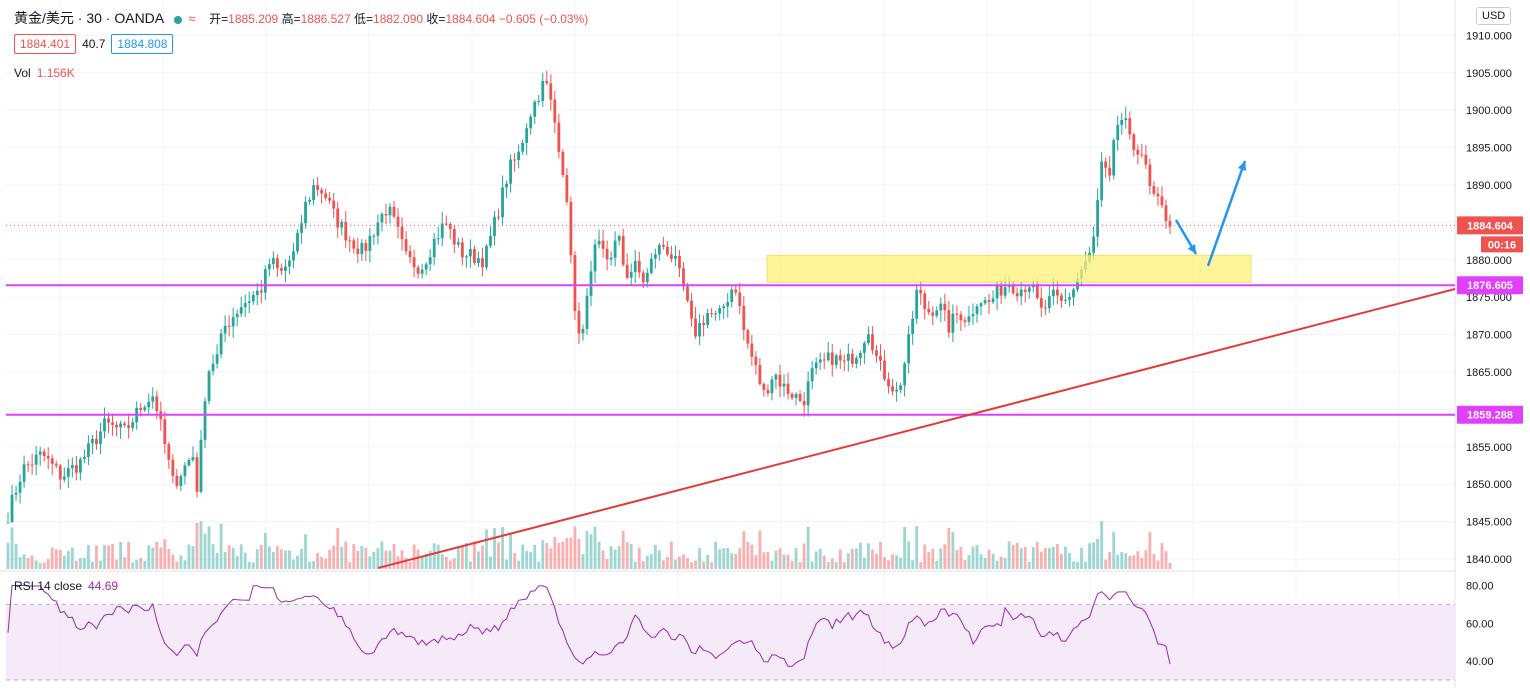  I want to click on demand-zone, so click(1009, 268).